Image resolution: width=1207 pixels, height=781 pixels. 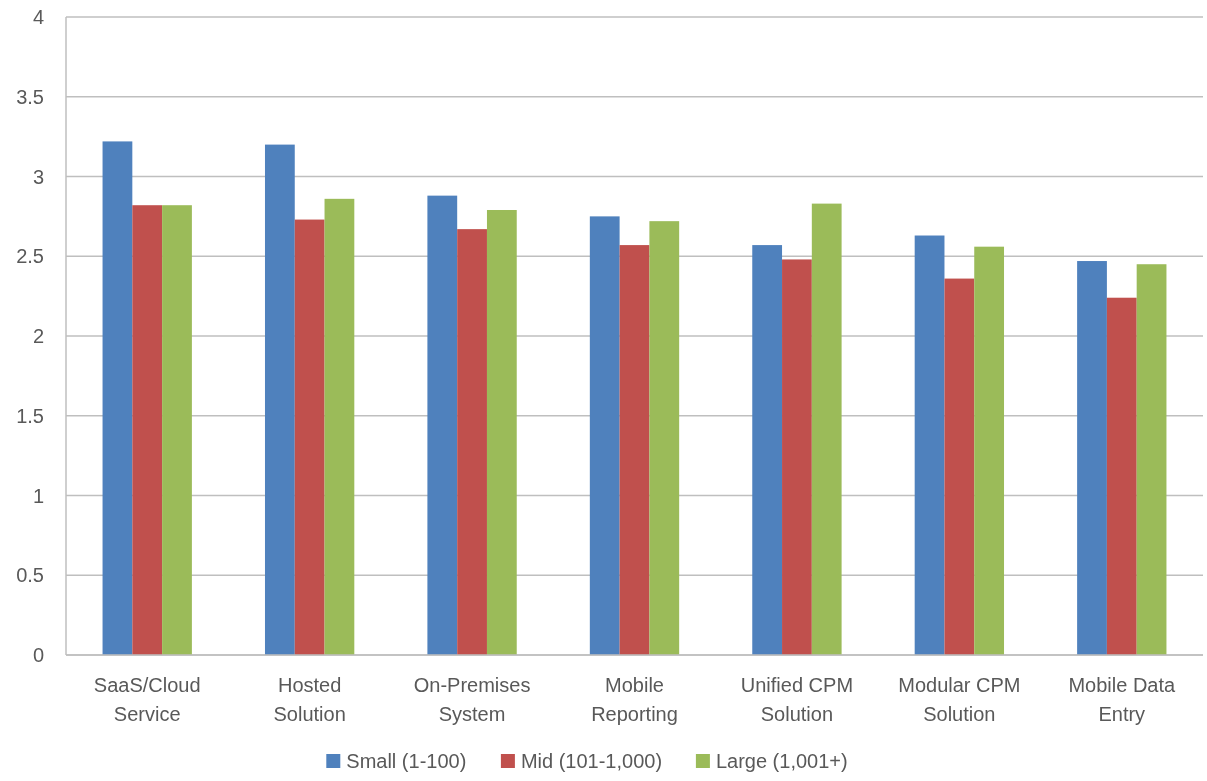 I want to click on y-tick-label: 1, so click(x=38, y=495).